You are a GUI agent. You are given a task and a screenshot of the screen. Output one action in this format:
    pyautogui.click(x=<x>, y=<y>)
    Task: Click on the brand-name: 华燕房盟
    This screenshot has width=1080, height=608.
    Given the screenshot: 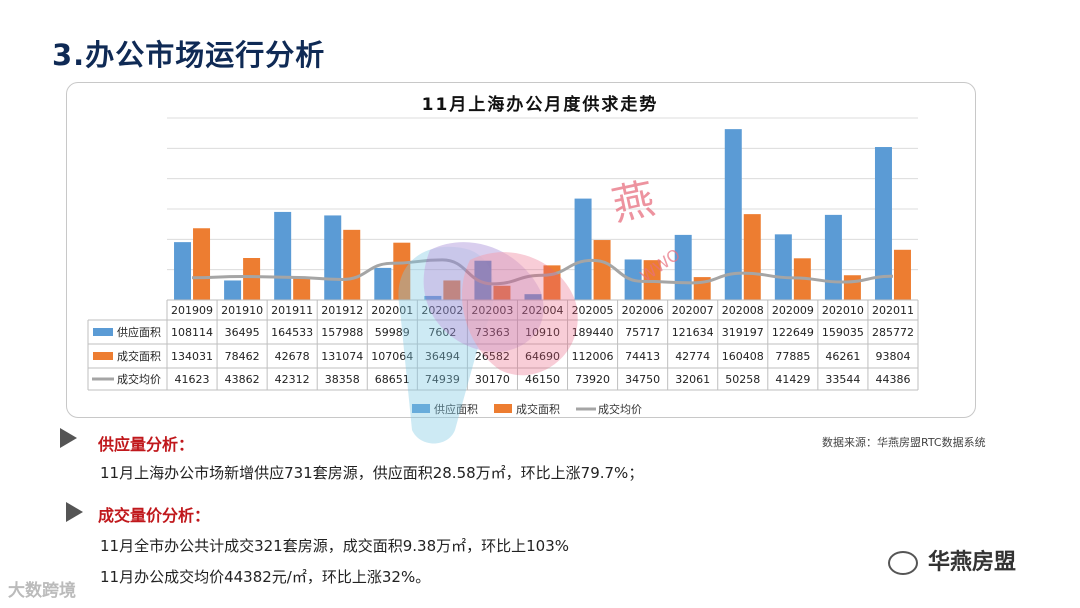 What is the action you would take?
    pyautogui.click(x=972, y=562)
    